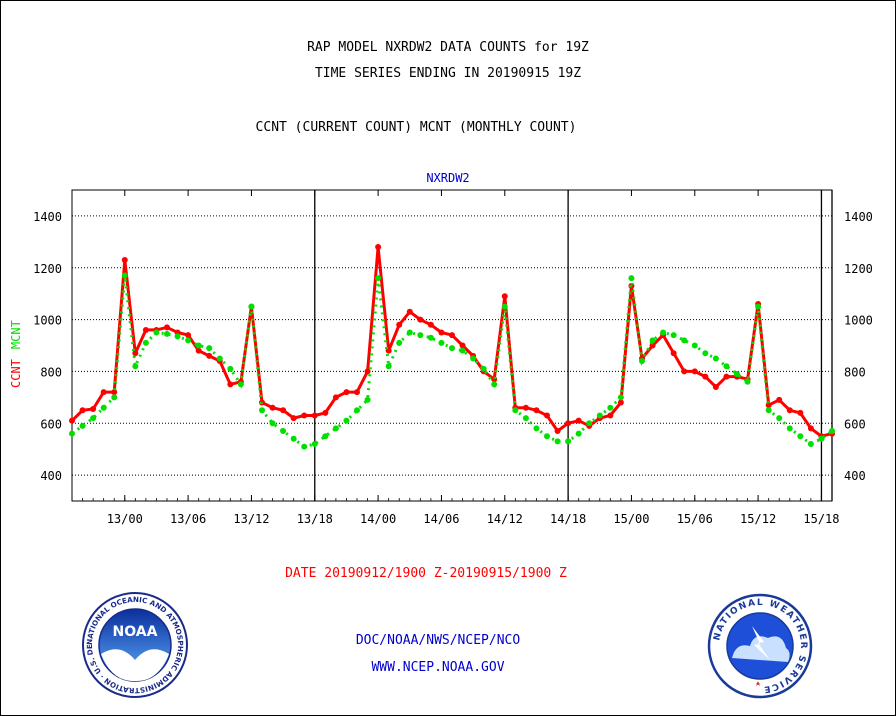 The image size is (896, 716). I want to click on x-tick-label: 13/12, so click(251, 519).